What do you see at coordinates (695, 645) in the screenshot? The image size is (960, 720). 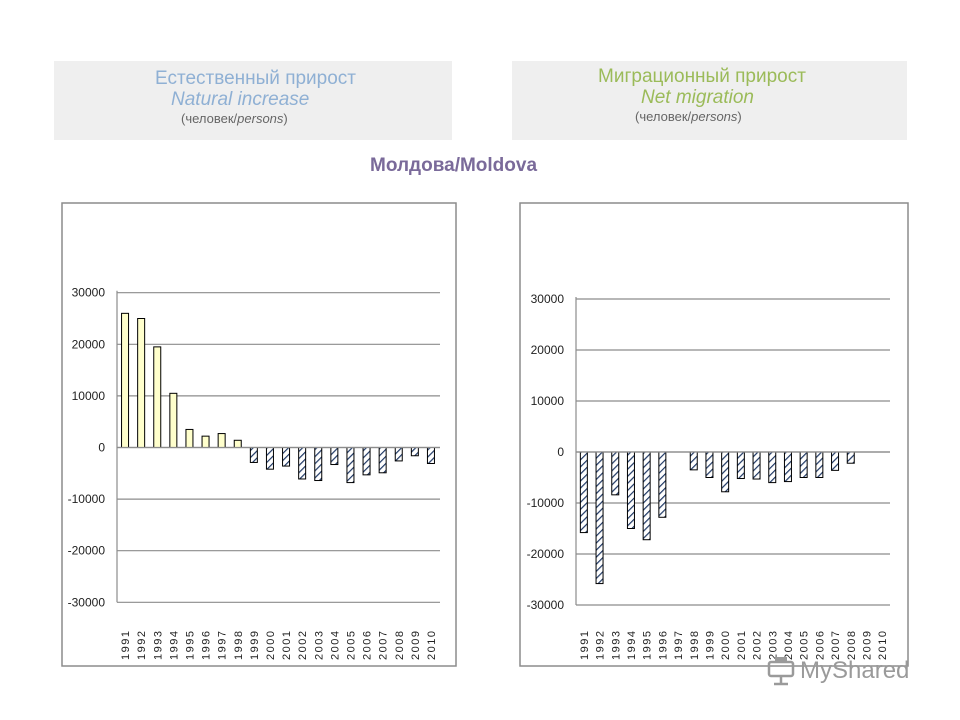 I see `migration-x-tick-label: 1998` at bounding box center [695, 645].